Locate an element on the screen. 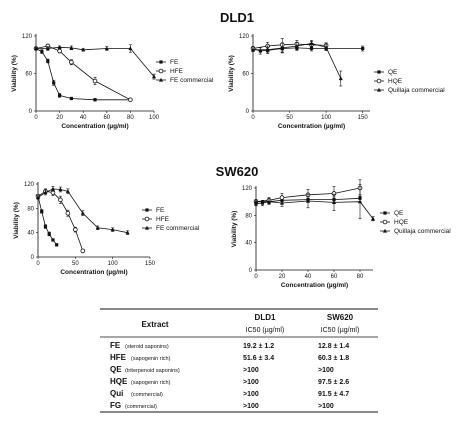 The image size is (474, 422). row-dld1-value: >100 is located at coordinates (251, 394).